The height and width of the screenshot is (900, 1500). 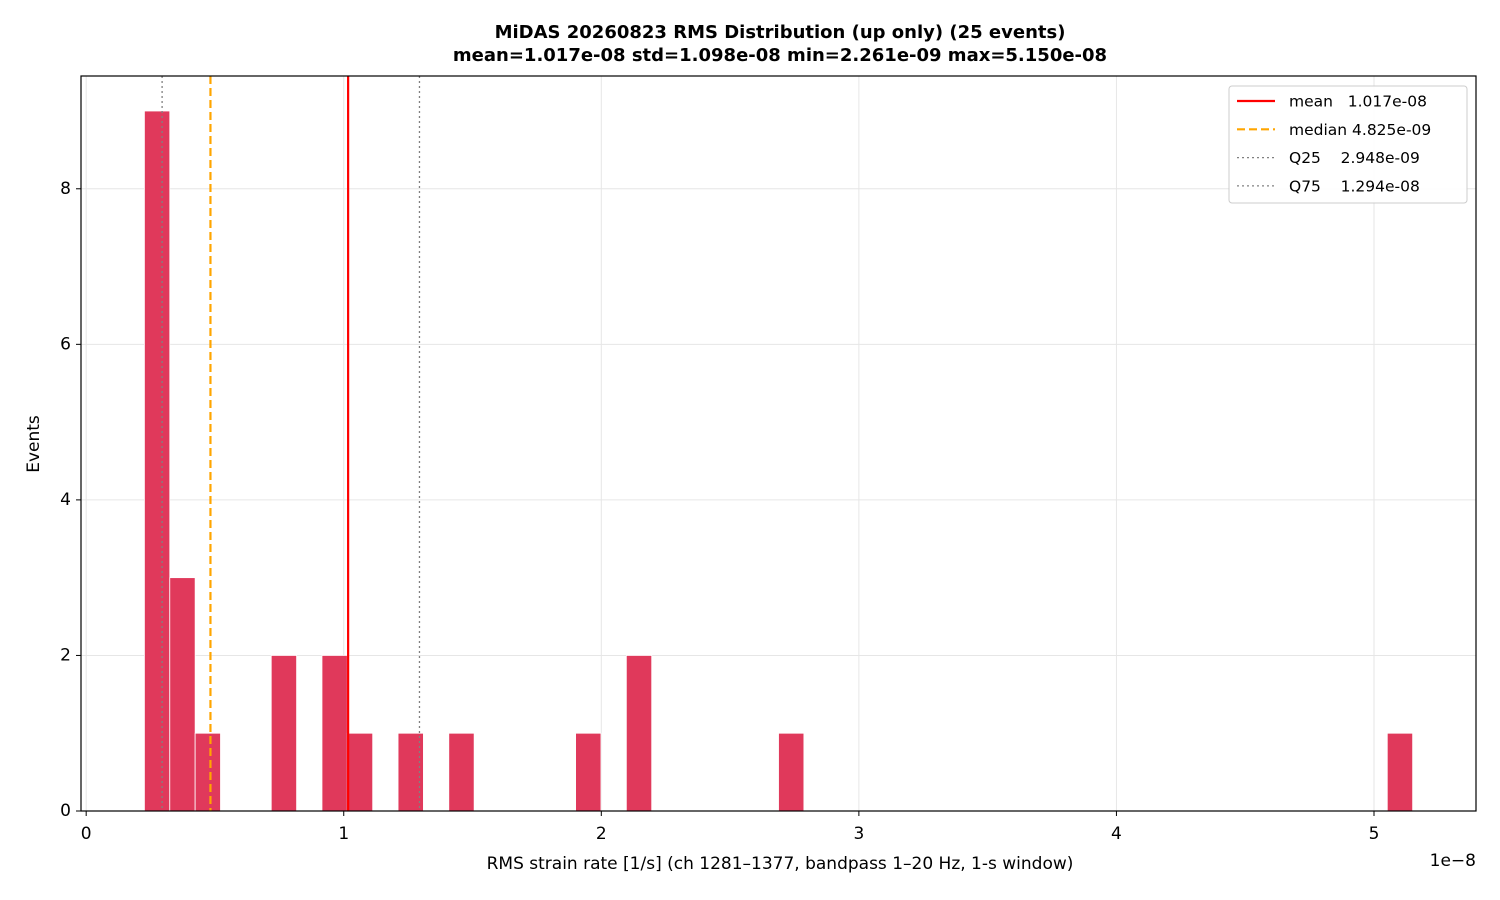 I want to click on y-tick-label: 8, so click(x=65, y=189).